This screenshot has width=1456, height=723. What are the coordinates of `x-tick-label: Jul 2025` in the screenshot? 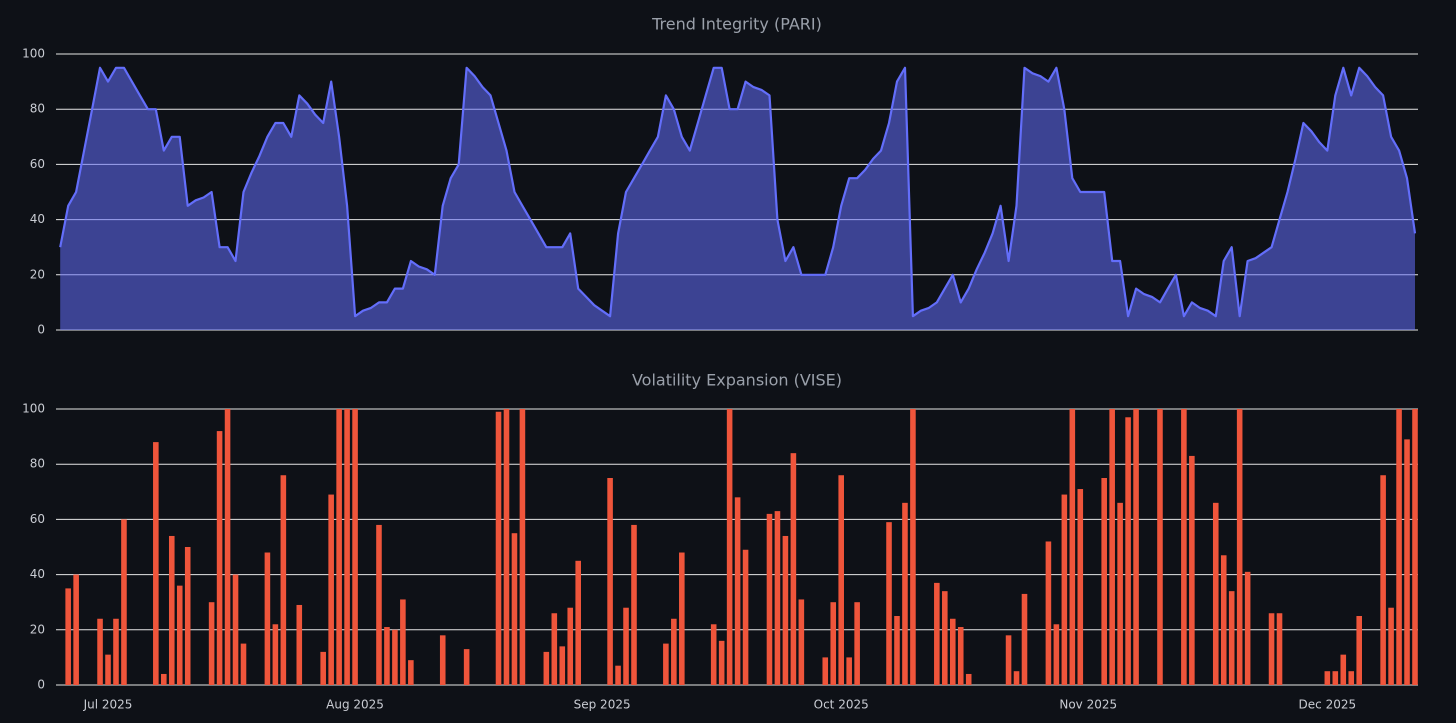 It's located at (108, 705).